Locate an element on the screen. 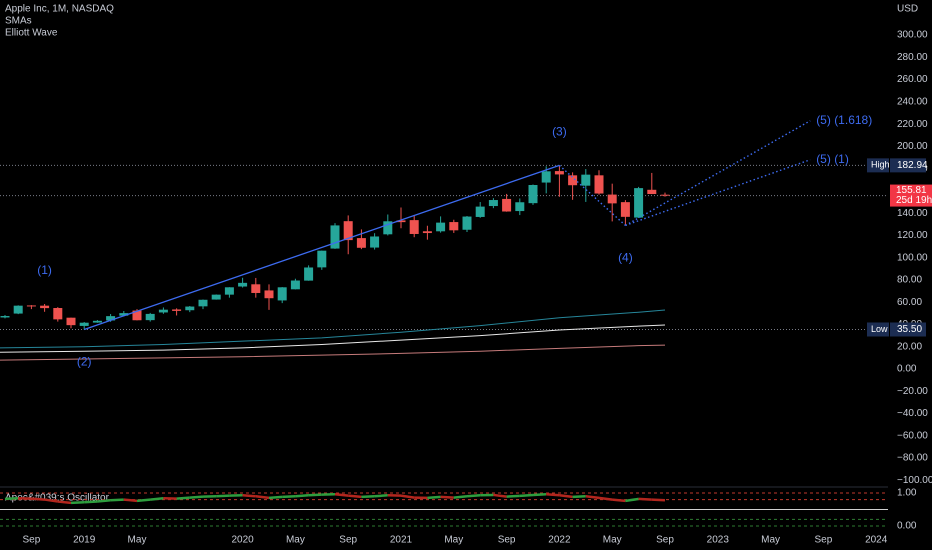 The width and height of the screenshot is (932, 550). x-tick-label: 2019 is located at coordinates (84, 540).